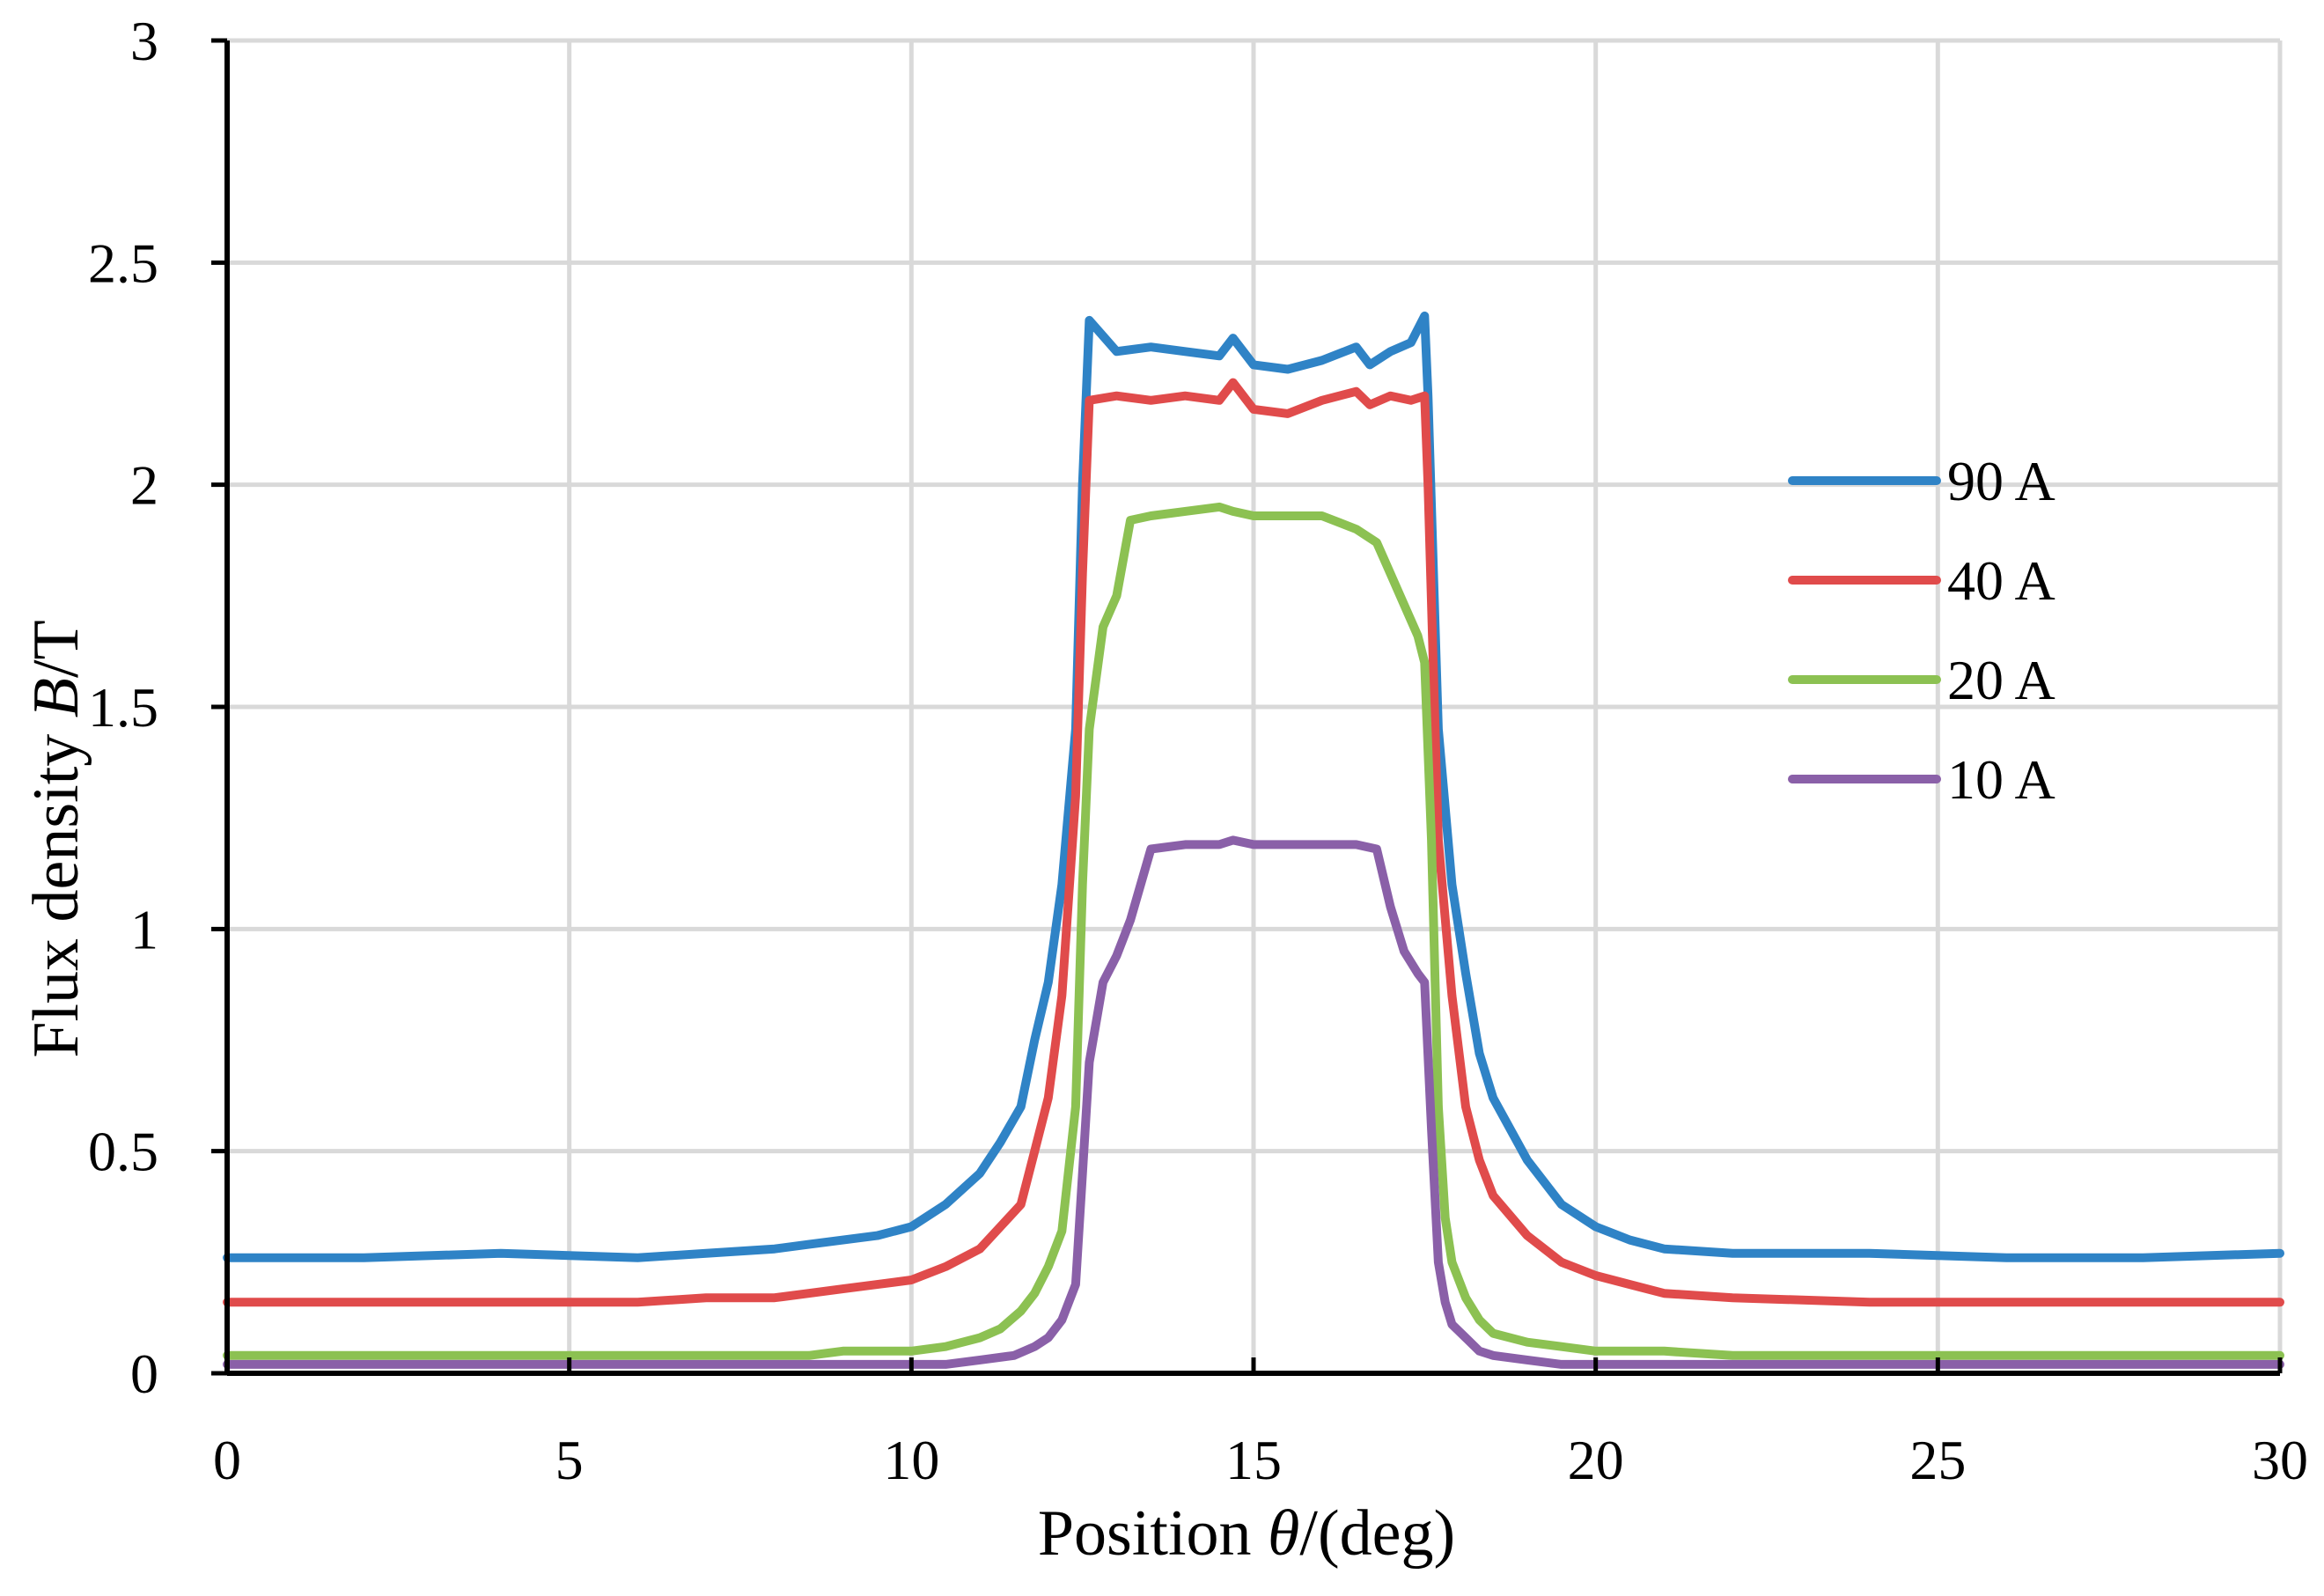 The height and width of the screenshot is (1596, 2324). I want to click on legend-label-90-a: 90 A, so click(2001, 481).